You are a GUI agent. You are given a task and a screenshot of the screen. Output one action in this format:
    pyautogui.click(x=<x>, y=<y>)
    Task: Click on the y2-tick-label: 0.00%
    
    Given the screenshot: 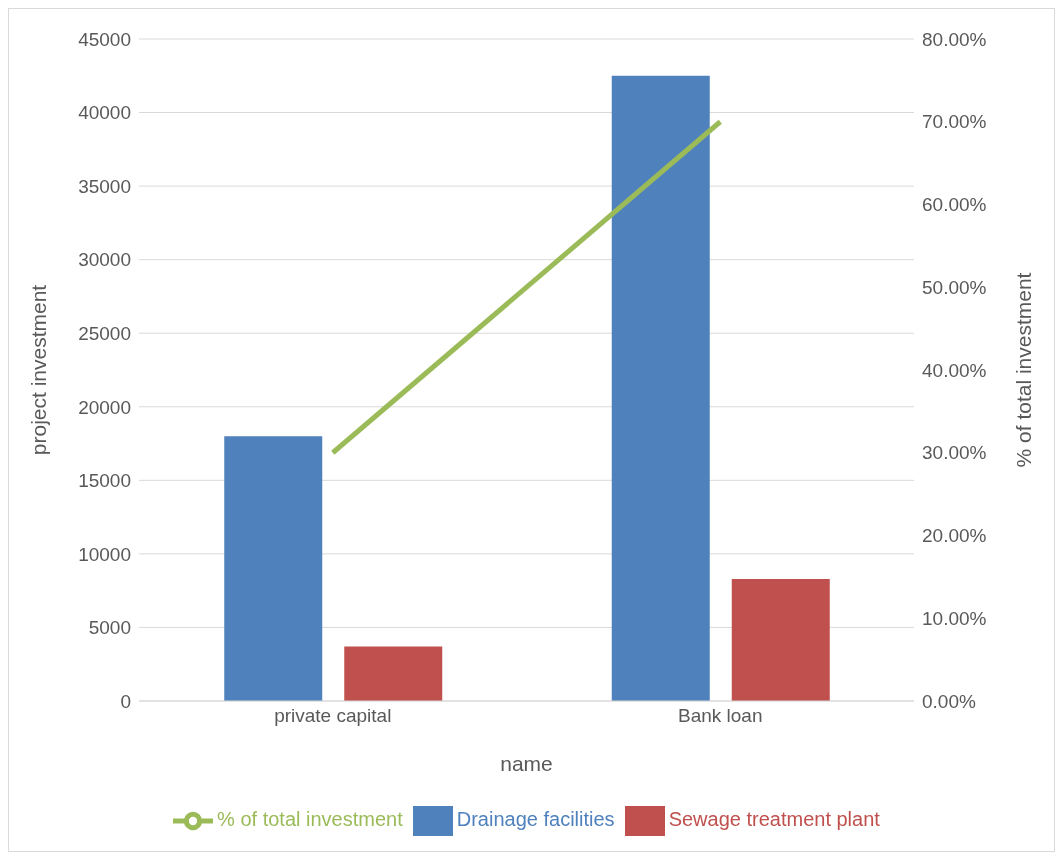 What is the action you would take?
    pyautogui.click(x=949, y=701)
    